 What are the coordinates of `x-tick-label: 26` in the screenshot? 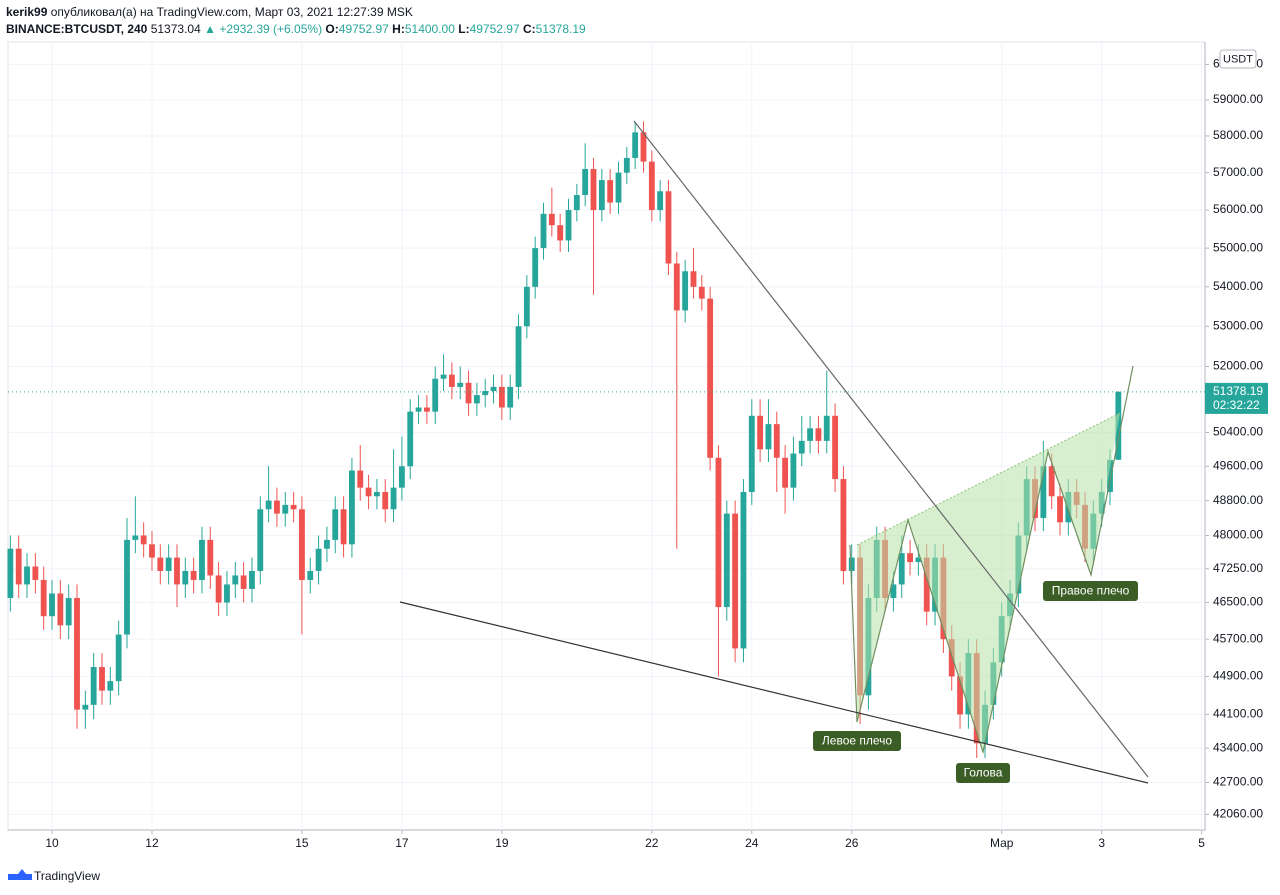 It's located at (852, 843).